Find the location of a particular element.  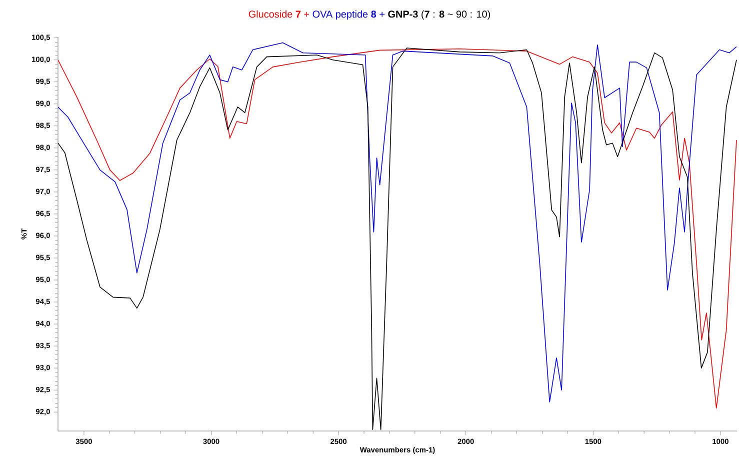

text: Glucoside 7 + is located at coordinates (279, 14).